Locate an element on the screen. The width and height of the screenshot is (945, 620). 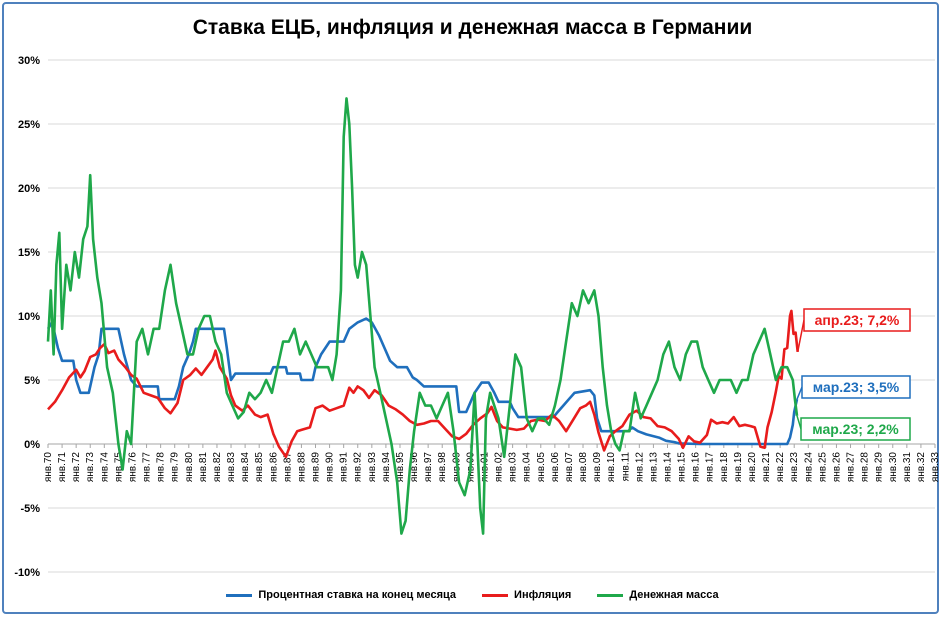
x-tick-label: янв.23 is located at coordinates (794, 467).